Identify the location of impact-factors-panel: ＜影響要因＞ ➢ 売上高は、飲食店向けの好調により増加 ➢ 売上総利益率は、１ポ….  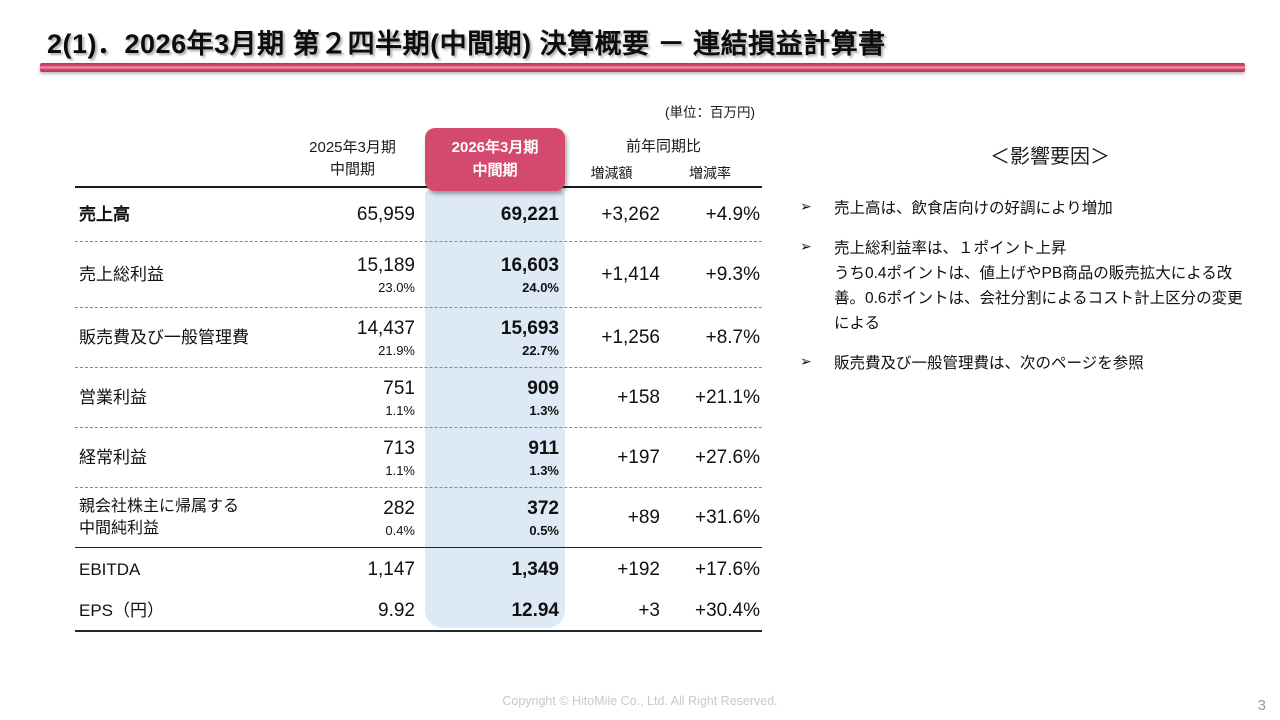
(1028, 259).